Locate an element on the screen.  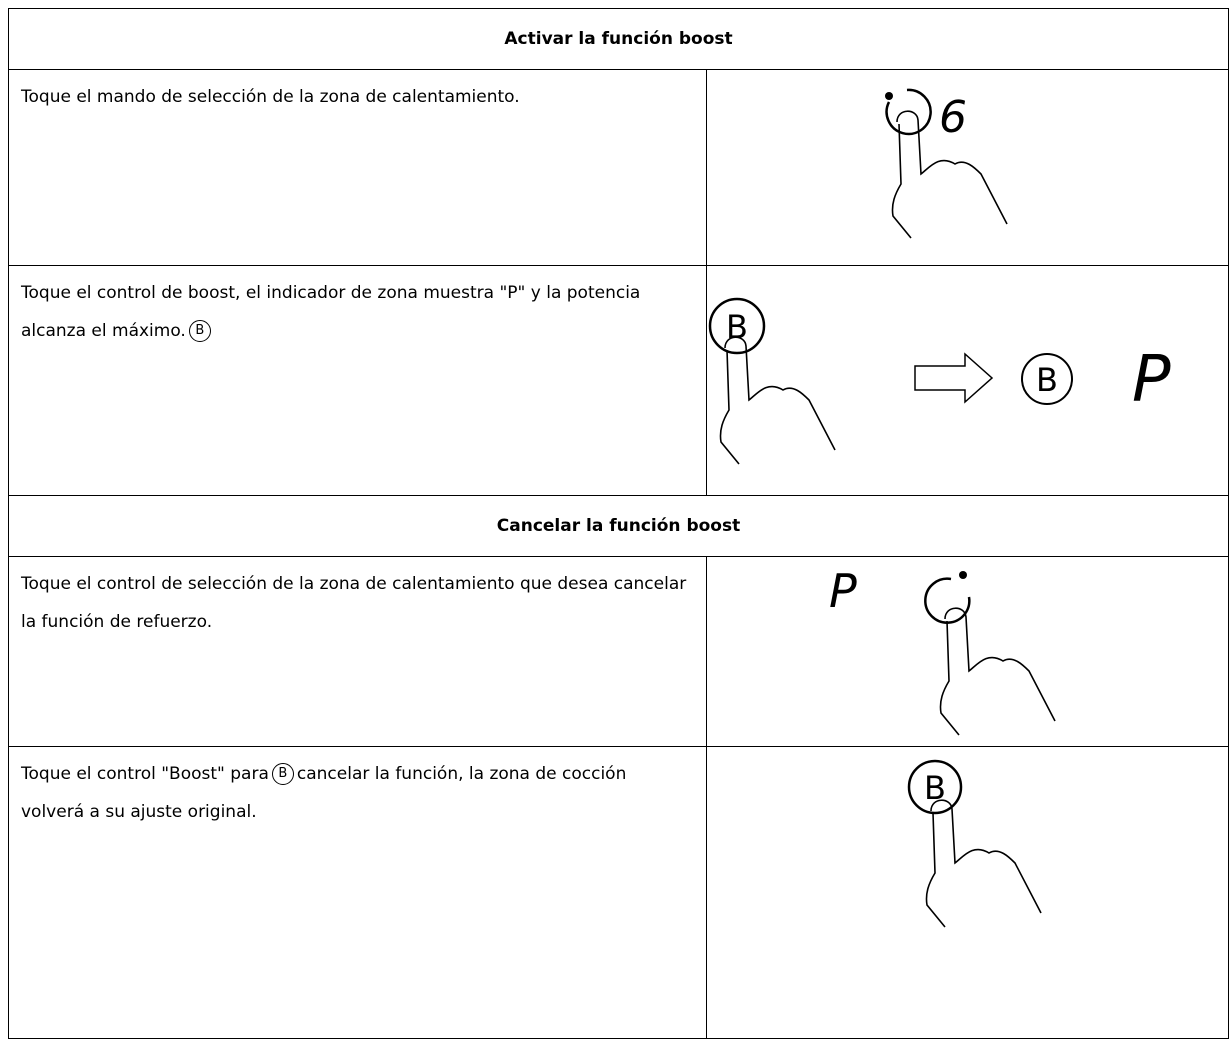
figure: 6 is located at coordinates (946, 163).